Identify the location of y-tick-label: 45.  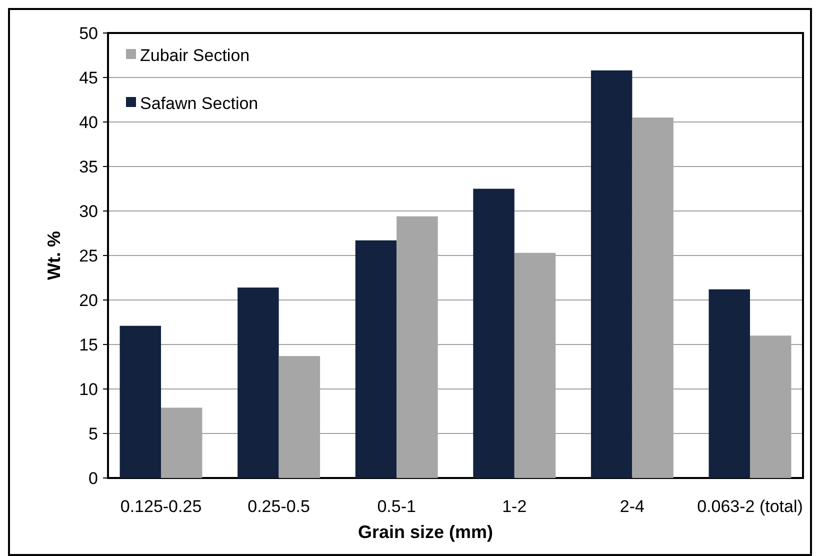
(88, 78).